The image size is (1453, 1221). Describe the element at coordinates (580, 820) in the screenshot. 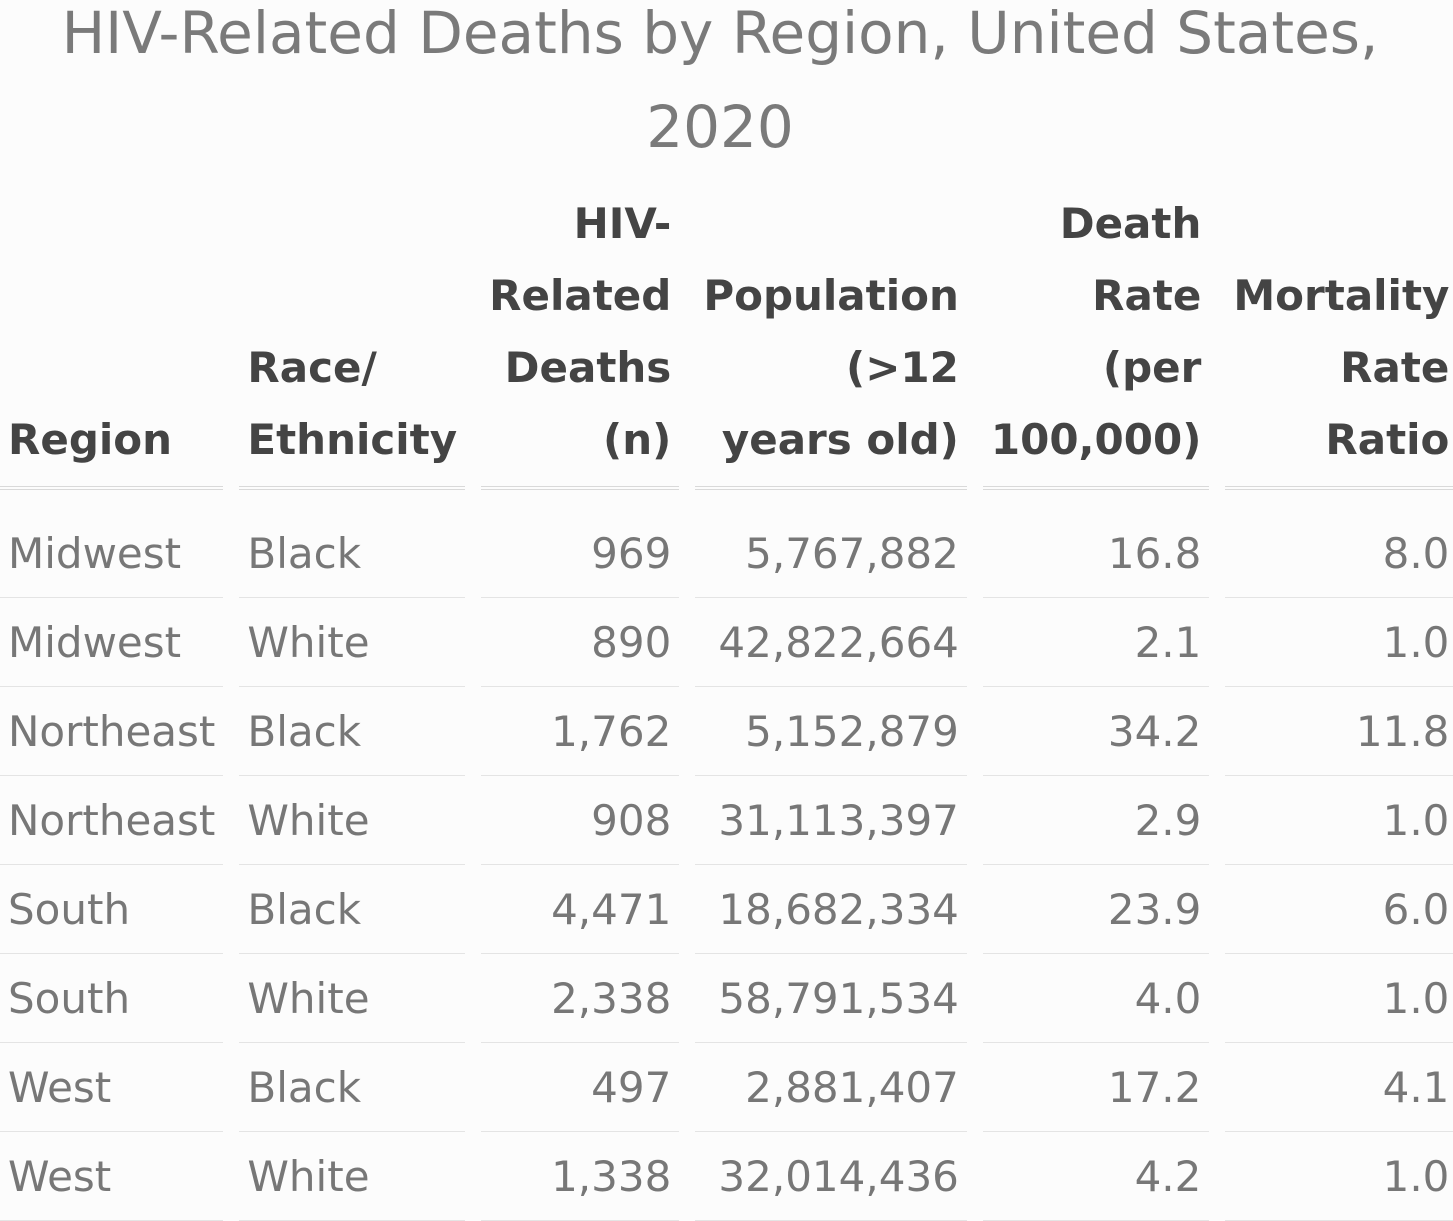

I see `cell-deaths: 908` at that location.